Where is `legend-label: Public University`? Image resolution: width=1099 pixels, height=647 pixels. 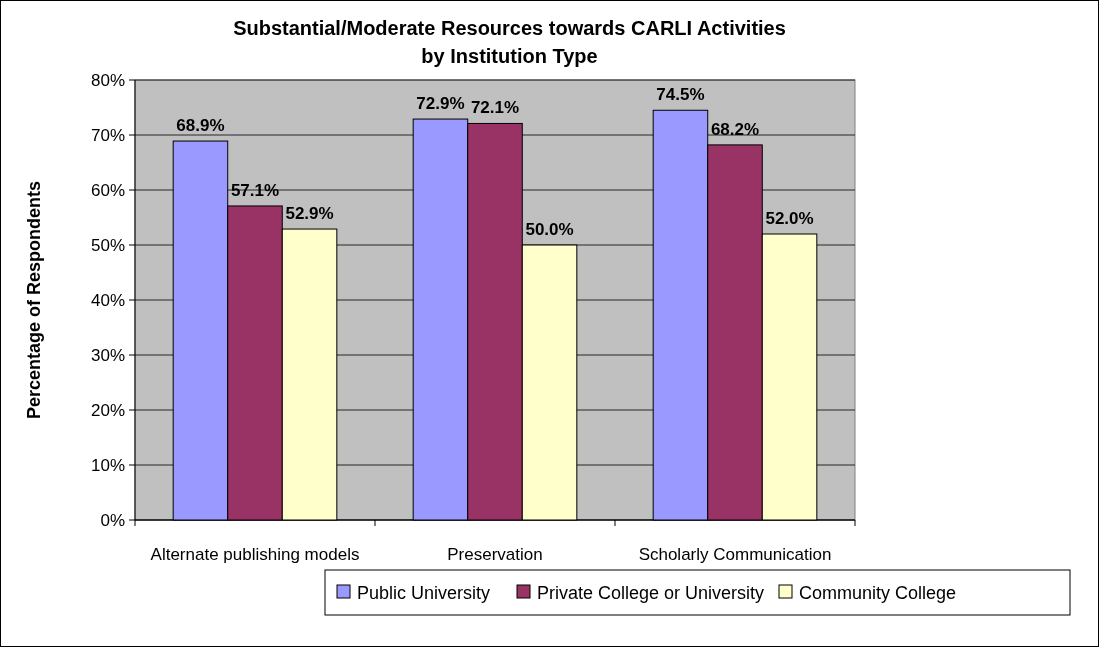
legend-label: Public University is located at coordinates (424, 593).